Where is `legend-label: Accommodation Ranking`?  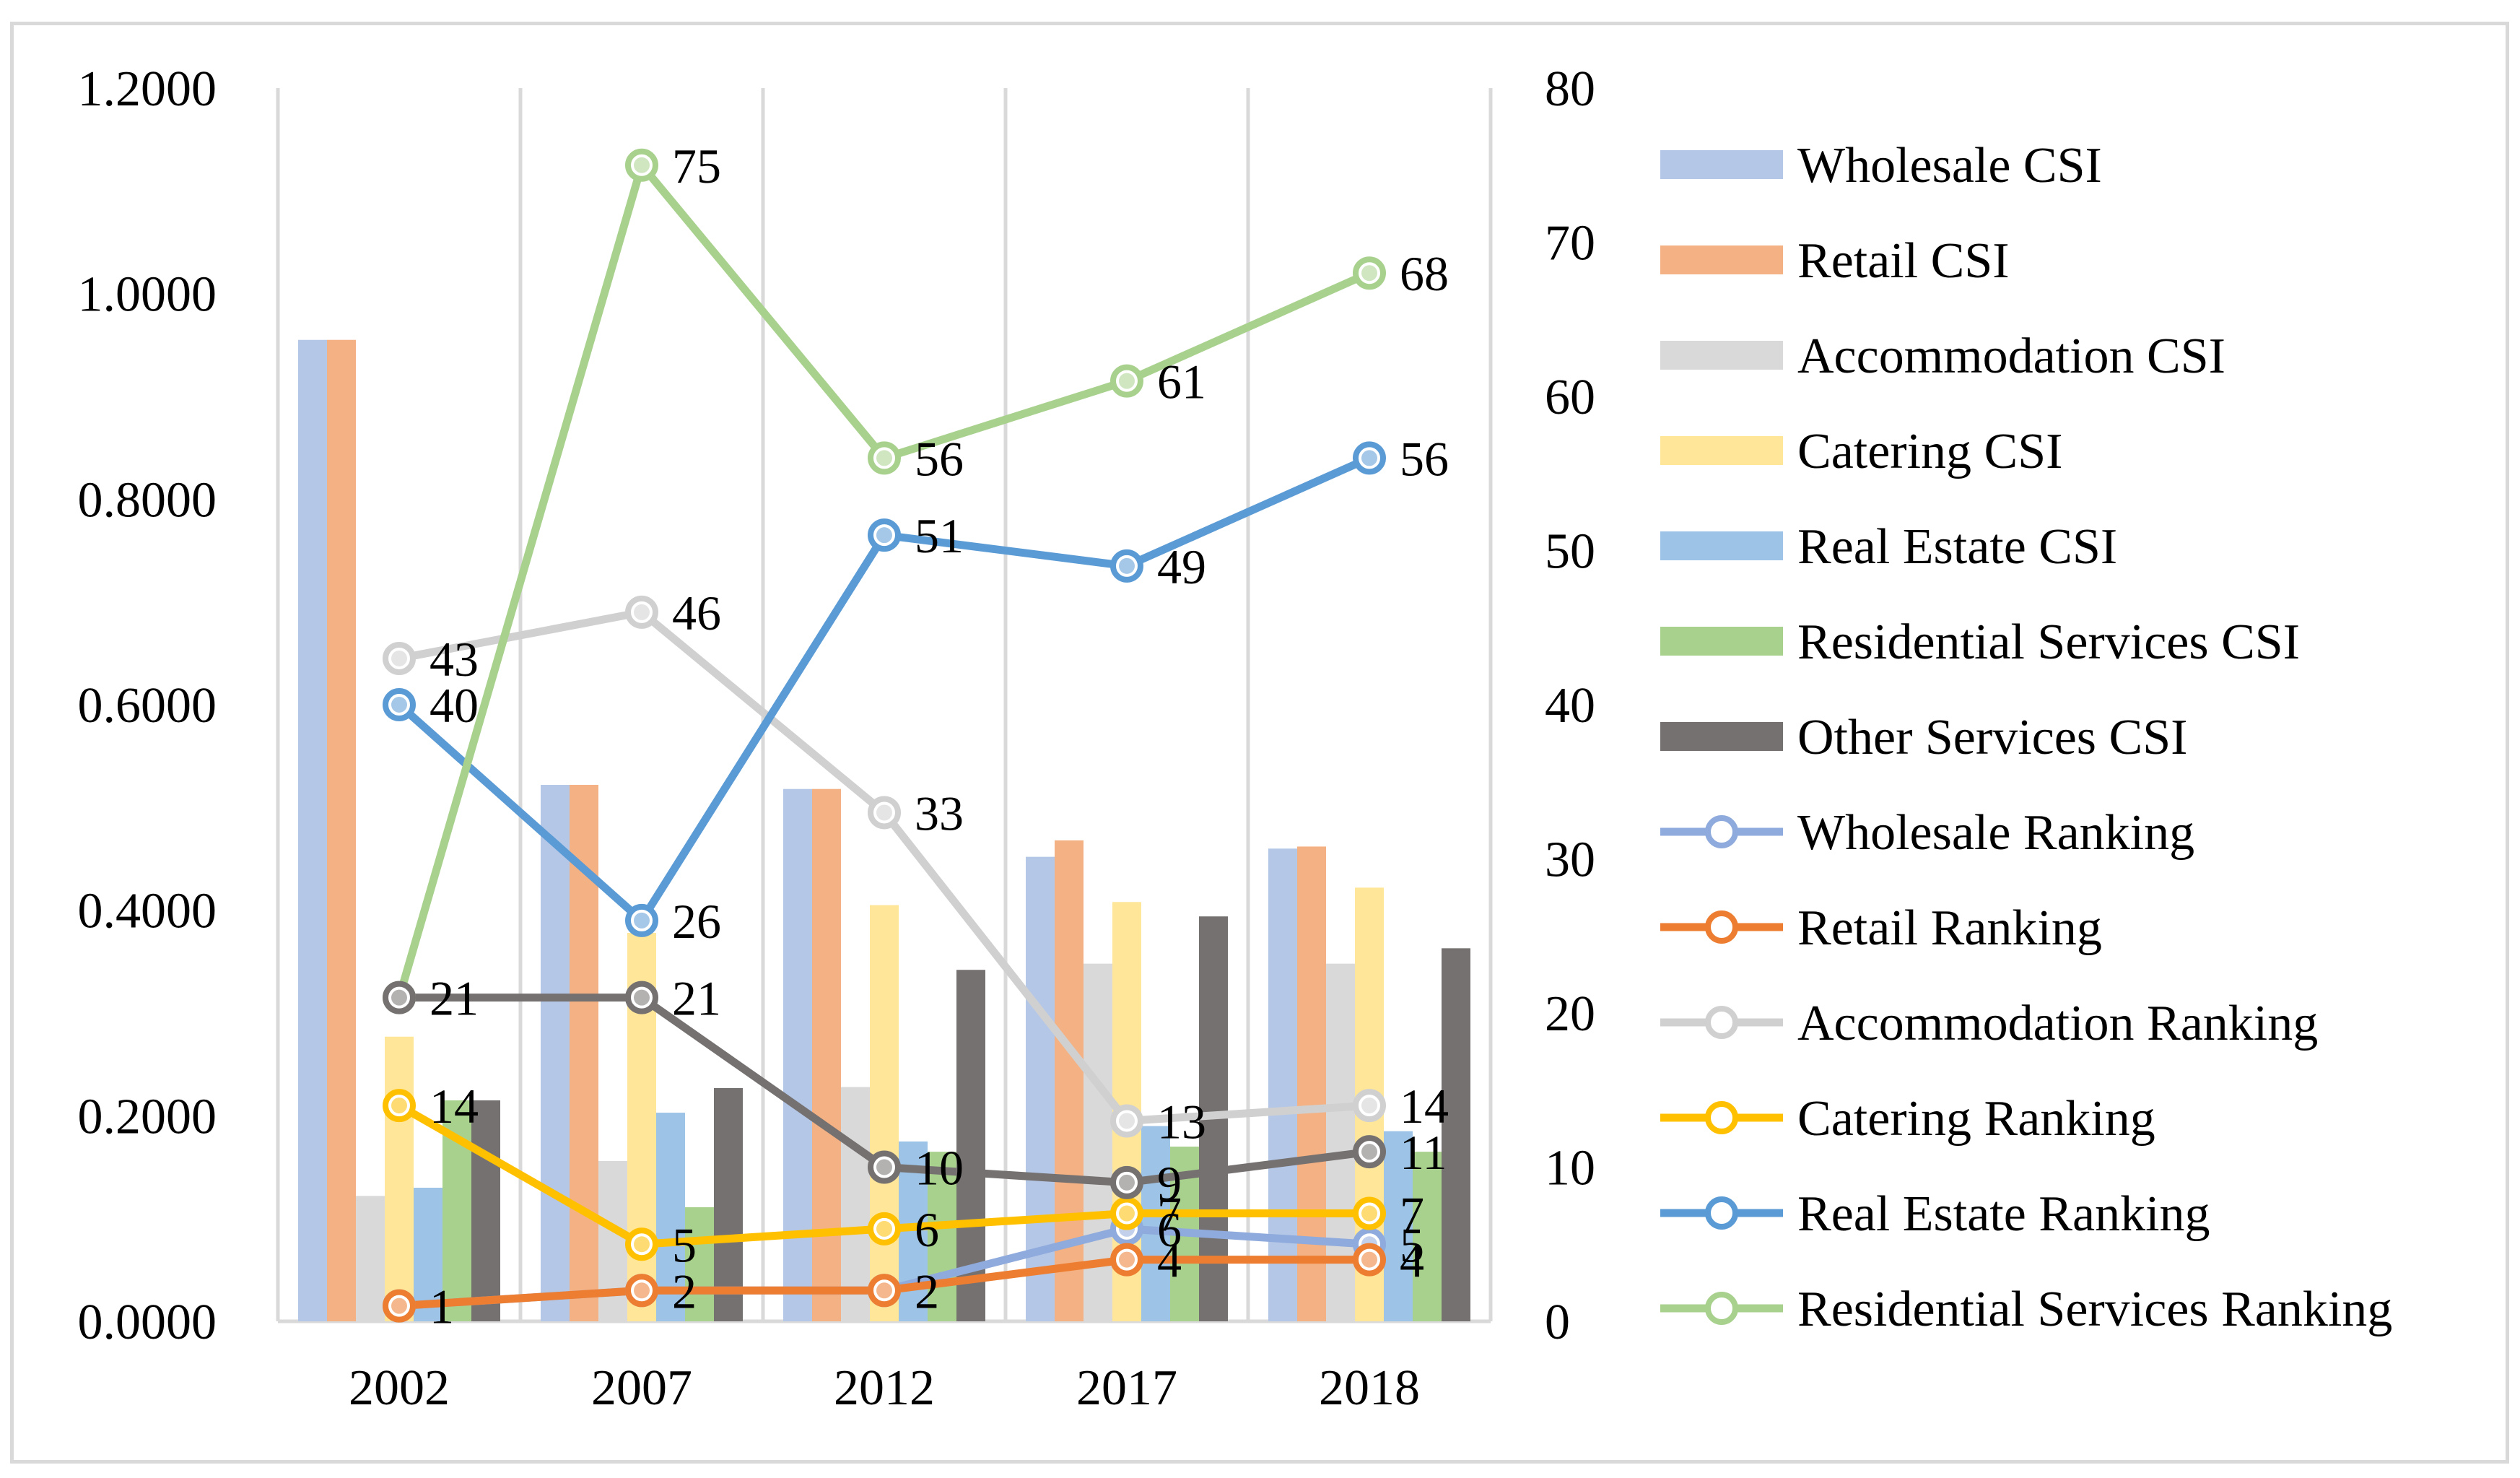 legend-label: Accommodation Ranking is located at coordinates (2057, 1024).